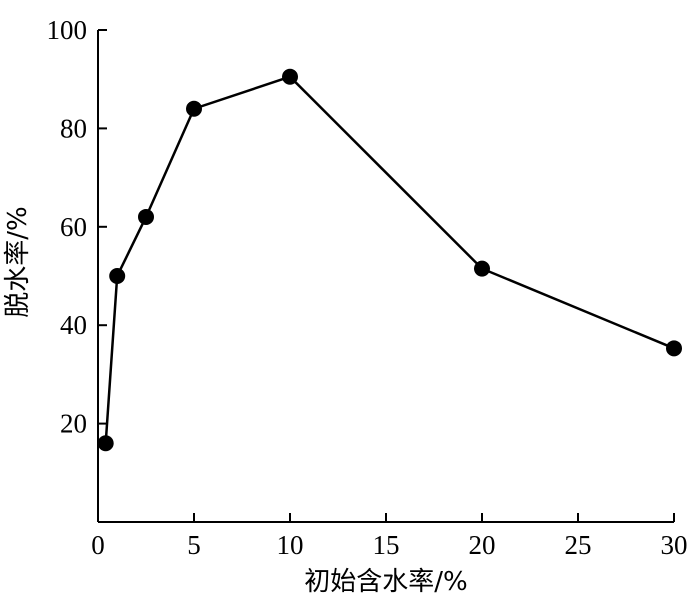 This screenshot has height=601, width=700. Describe the element at coordinates (73, 128) in the screenshot. I see `y-tick-label: 80` at that location.